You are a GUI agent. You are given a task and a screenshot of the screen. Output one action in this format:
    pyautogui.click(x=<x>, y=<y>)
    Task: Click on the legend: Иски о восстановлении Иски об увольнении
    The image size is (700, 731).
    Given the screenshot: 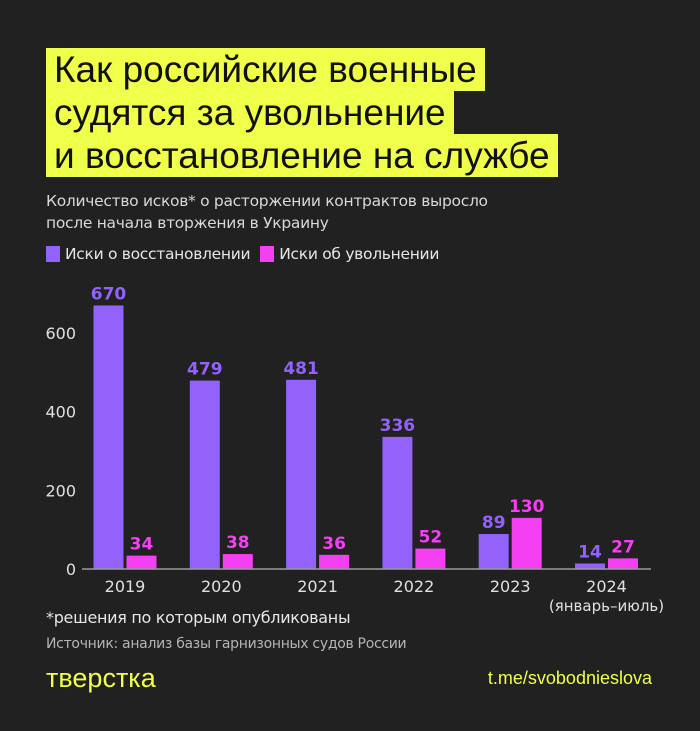 What is the action you would take?
    pyautogui.click(x=242, y=254)
    